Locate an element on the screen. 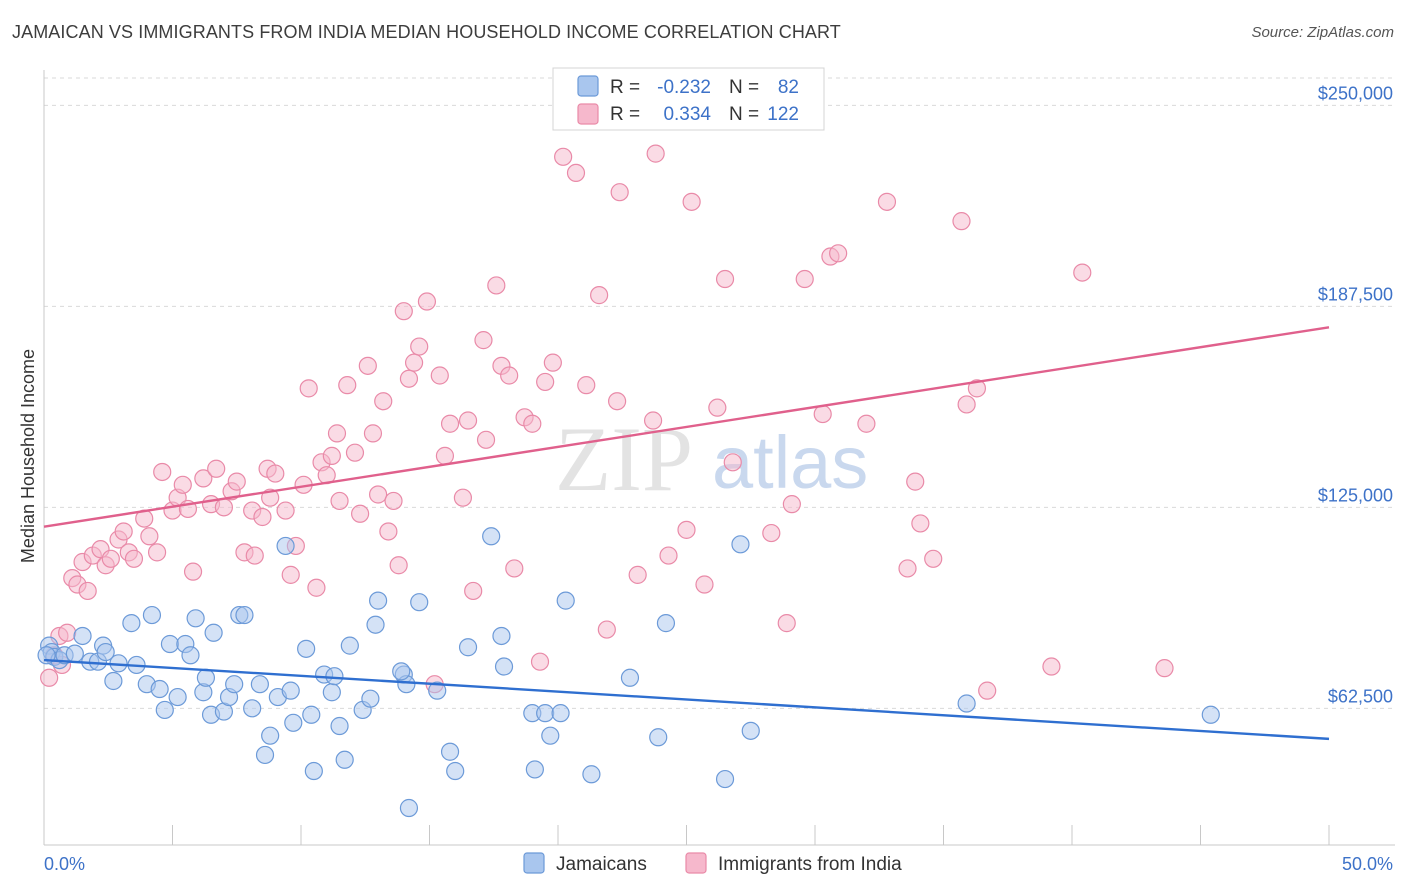  stats-legend: R = -0.232 N = 82 R = 0.334 N = 122 is located at coordinates (688, 99).